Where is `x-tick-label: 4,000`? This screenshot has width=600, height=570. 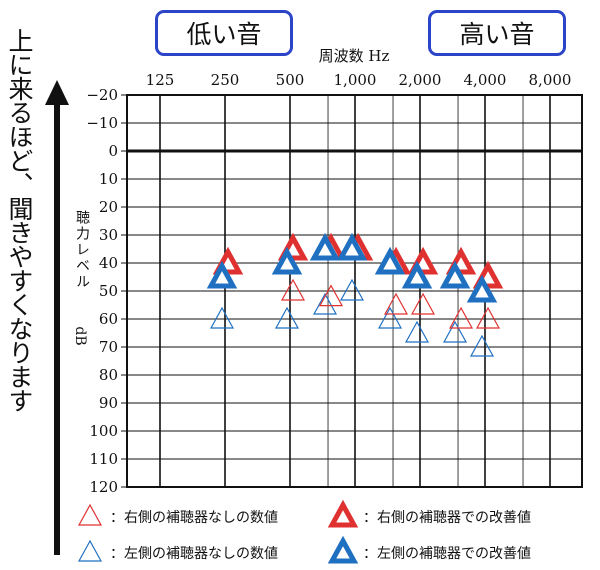
x-tick-label: 4,000 is located at coordinates (485, 80).